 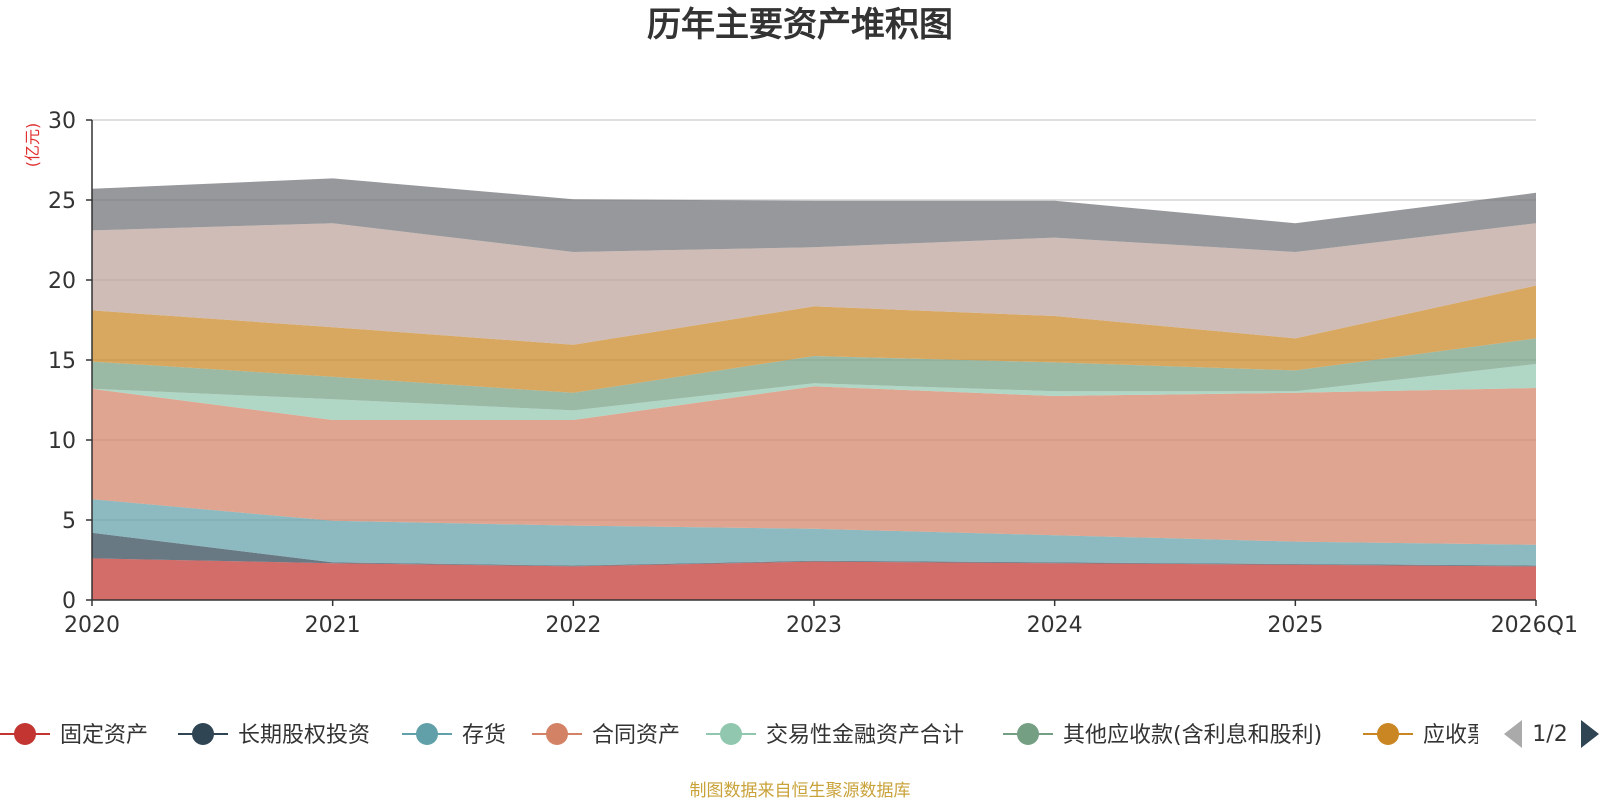 I want to click on legend-item: 其他应收款(含利息和股利), so click(x=1162, y=735).